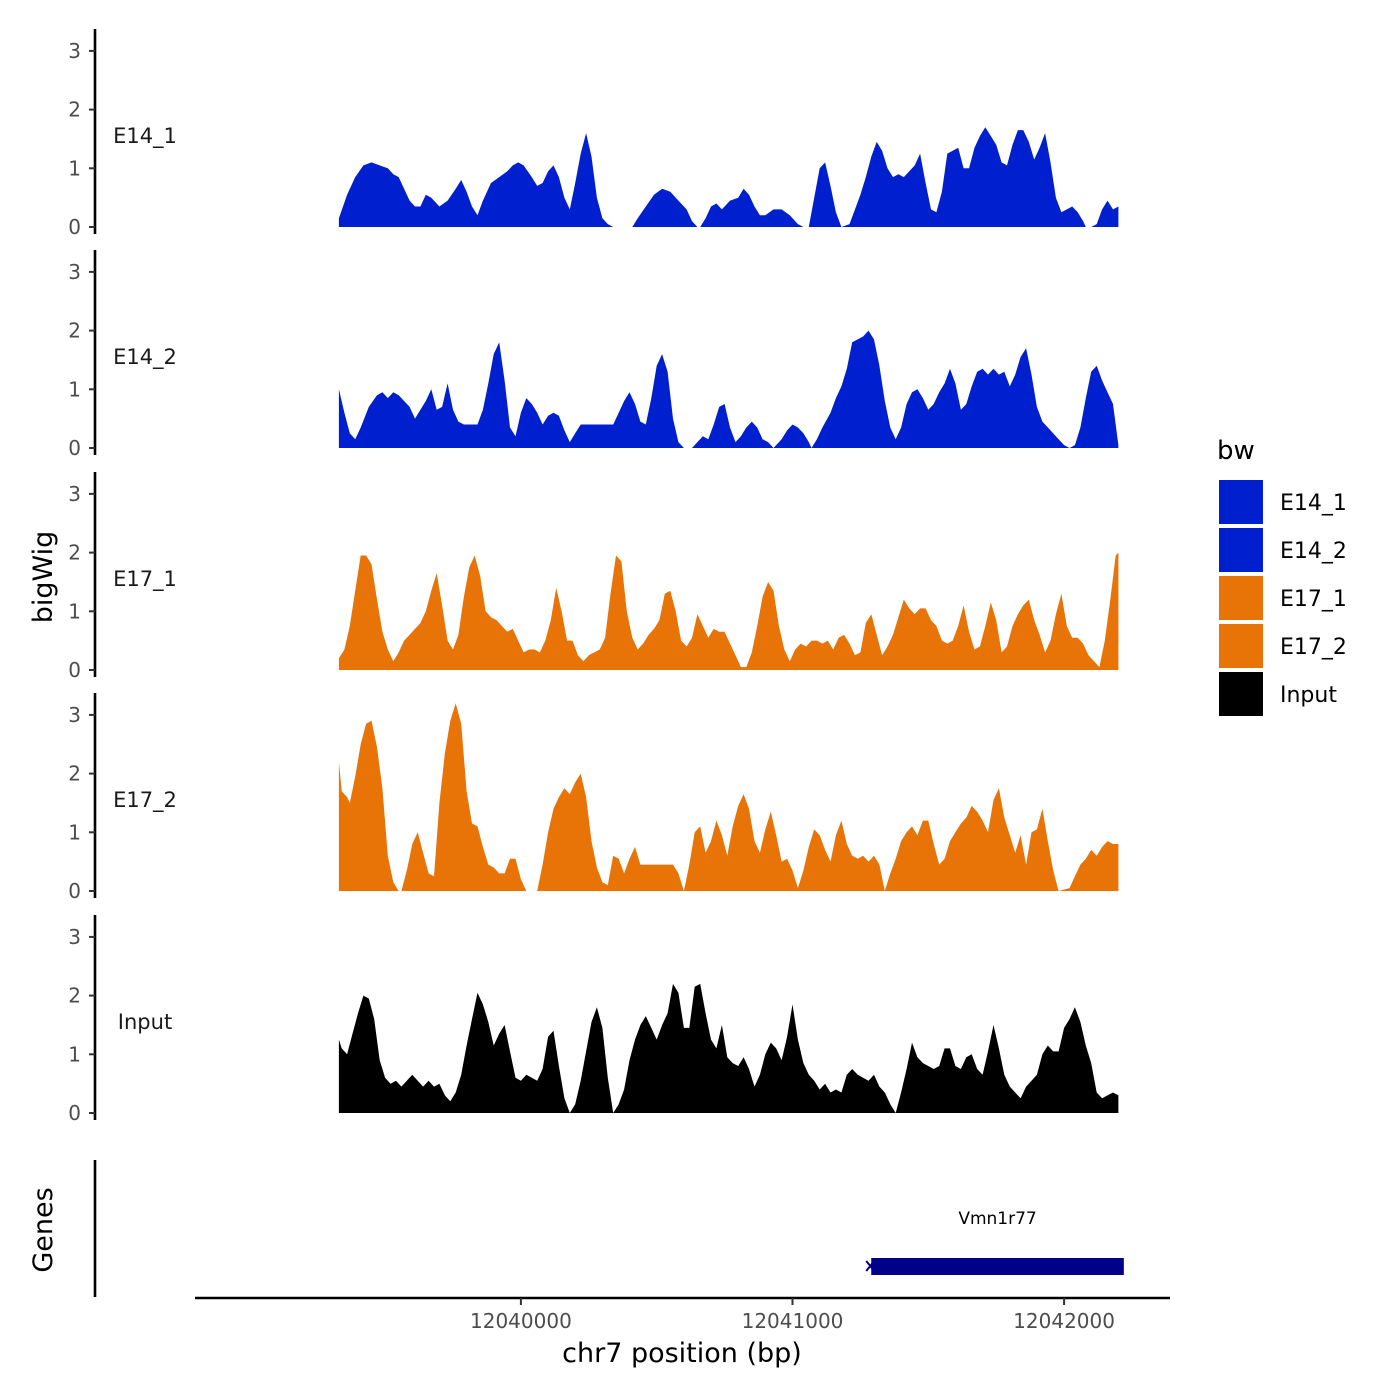  What do you see at coordinates (728, 1048) in the screenshot?
I see `area-Input` at bounding box center [728, 1048].